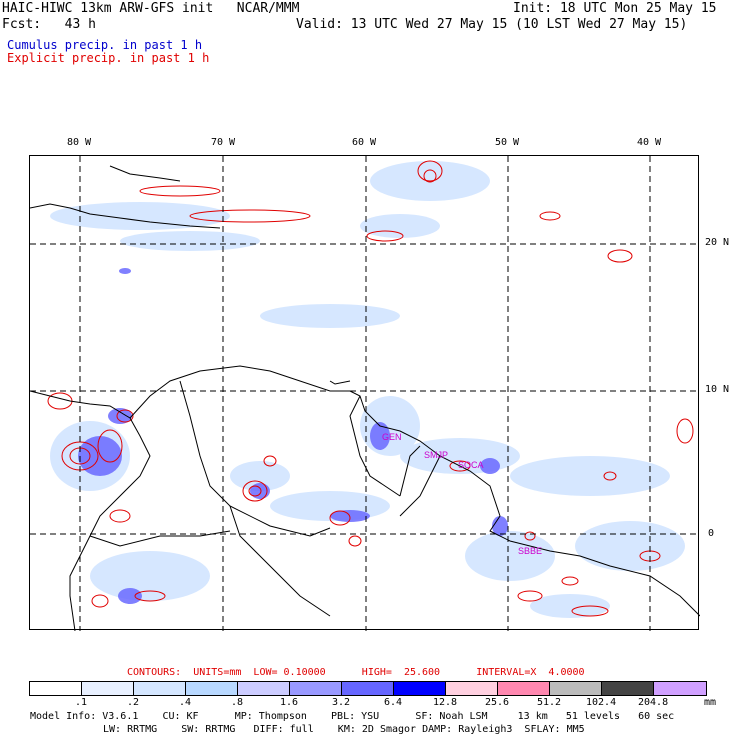 The width and height of the screenshot is (740, 740). What do you see at coordinates (133, 702) in the screenshot?
I see `colorbar-tick-label: .2` at bounding box center [133, 702].